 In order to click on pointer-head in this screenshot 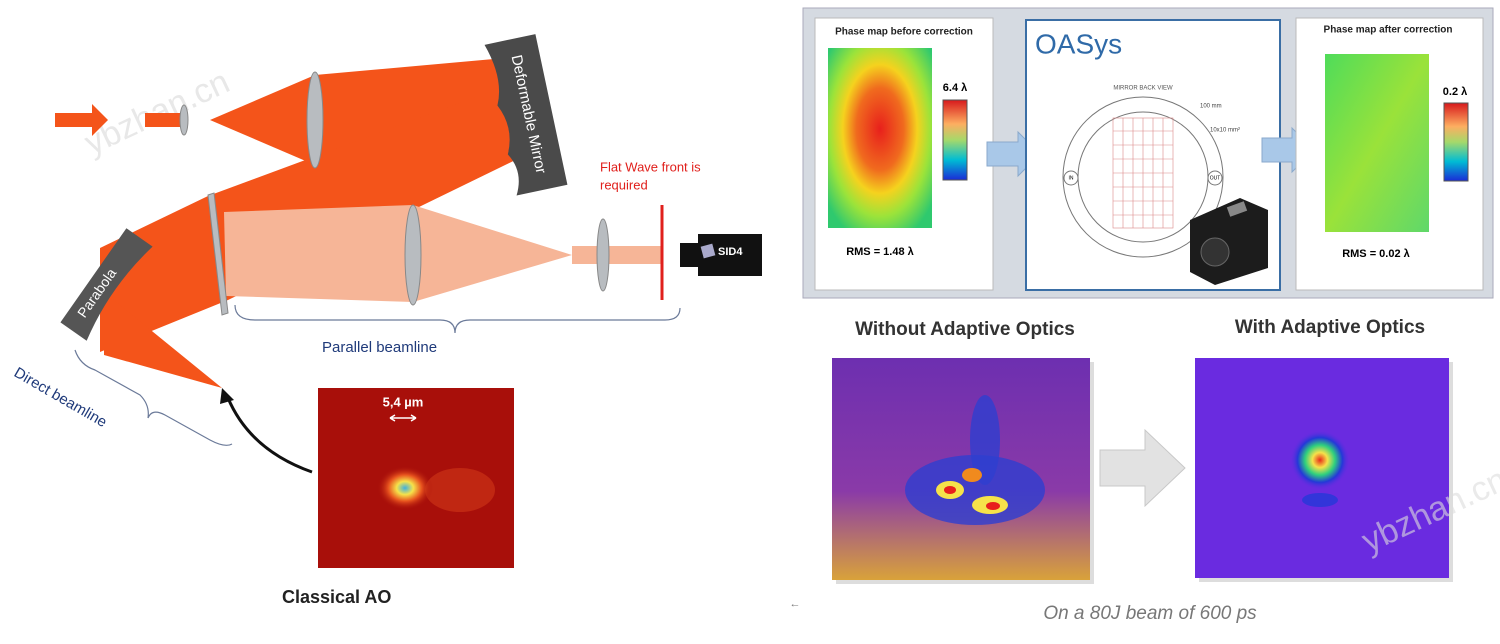, I will do `click(227, 396)`.